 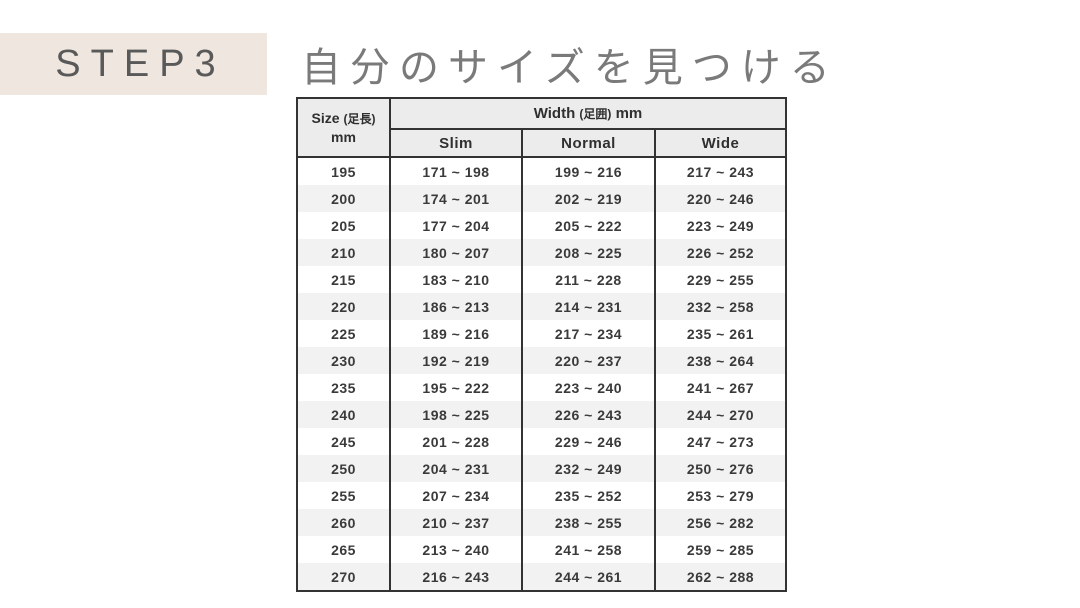 I want to click on size-header-jp: (足長), so click(x=359, y=119).